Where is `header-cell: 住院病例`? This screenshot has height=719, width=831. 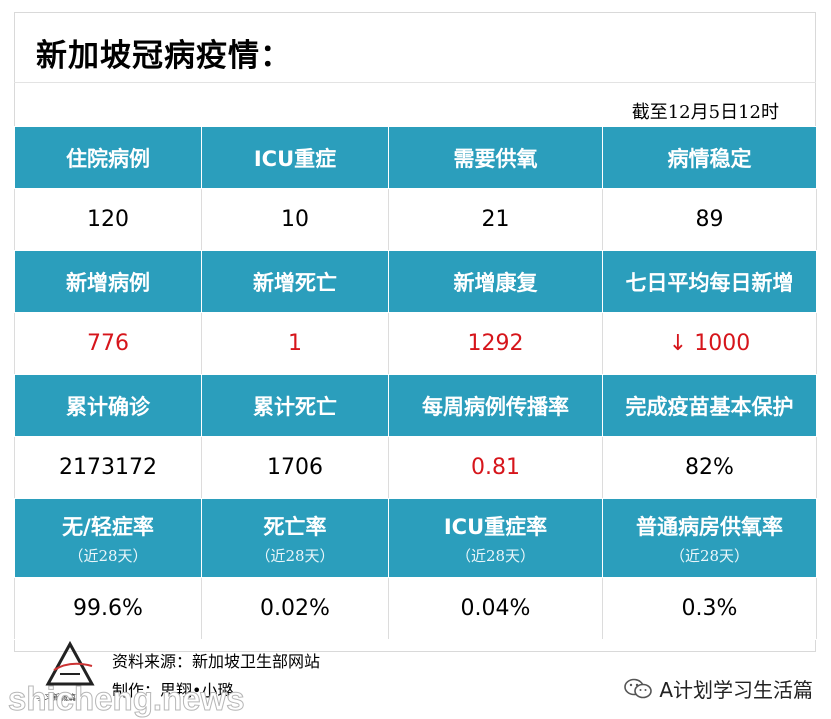
header-cell: 住院病例 is located at coordinates (108, 157).